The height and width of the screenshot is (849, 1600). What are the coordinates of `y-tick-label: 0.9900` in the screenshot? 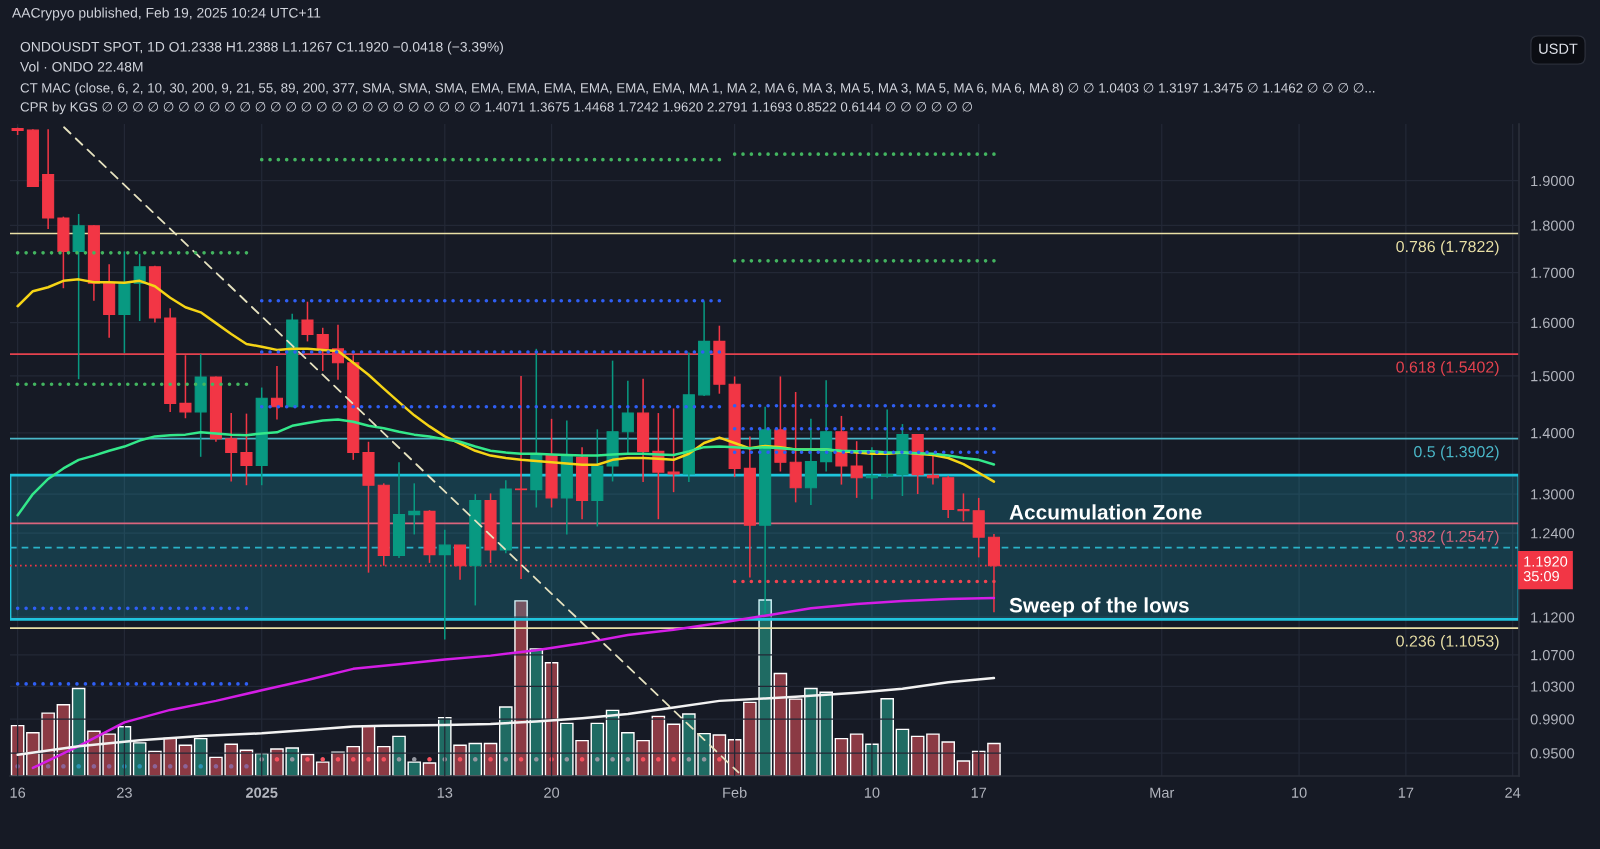 It's located at (1552, 719).